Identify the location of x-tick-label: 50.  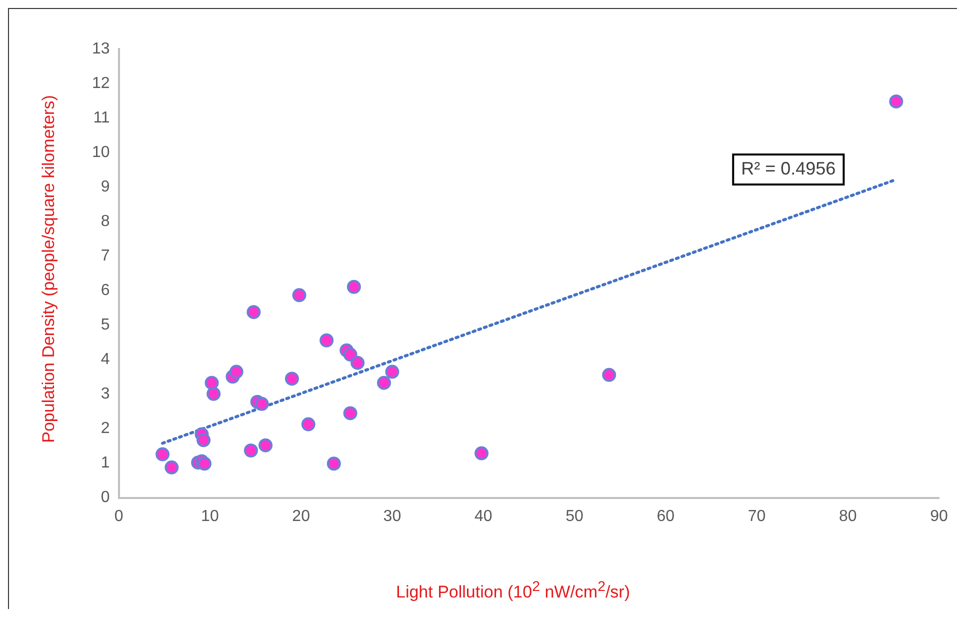
(575, 516).